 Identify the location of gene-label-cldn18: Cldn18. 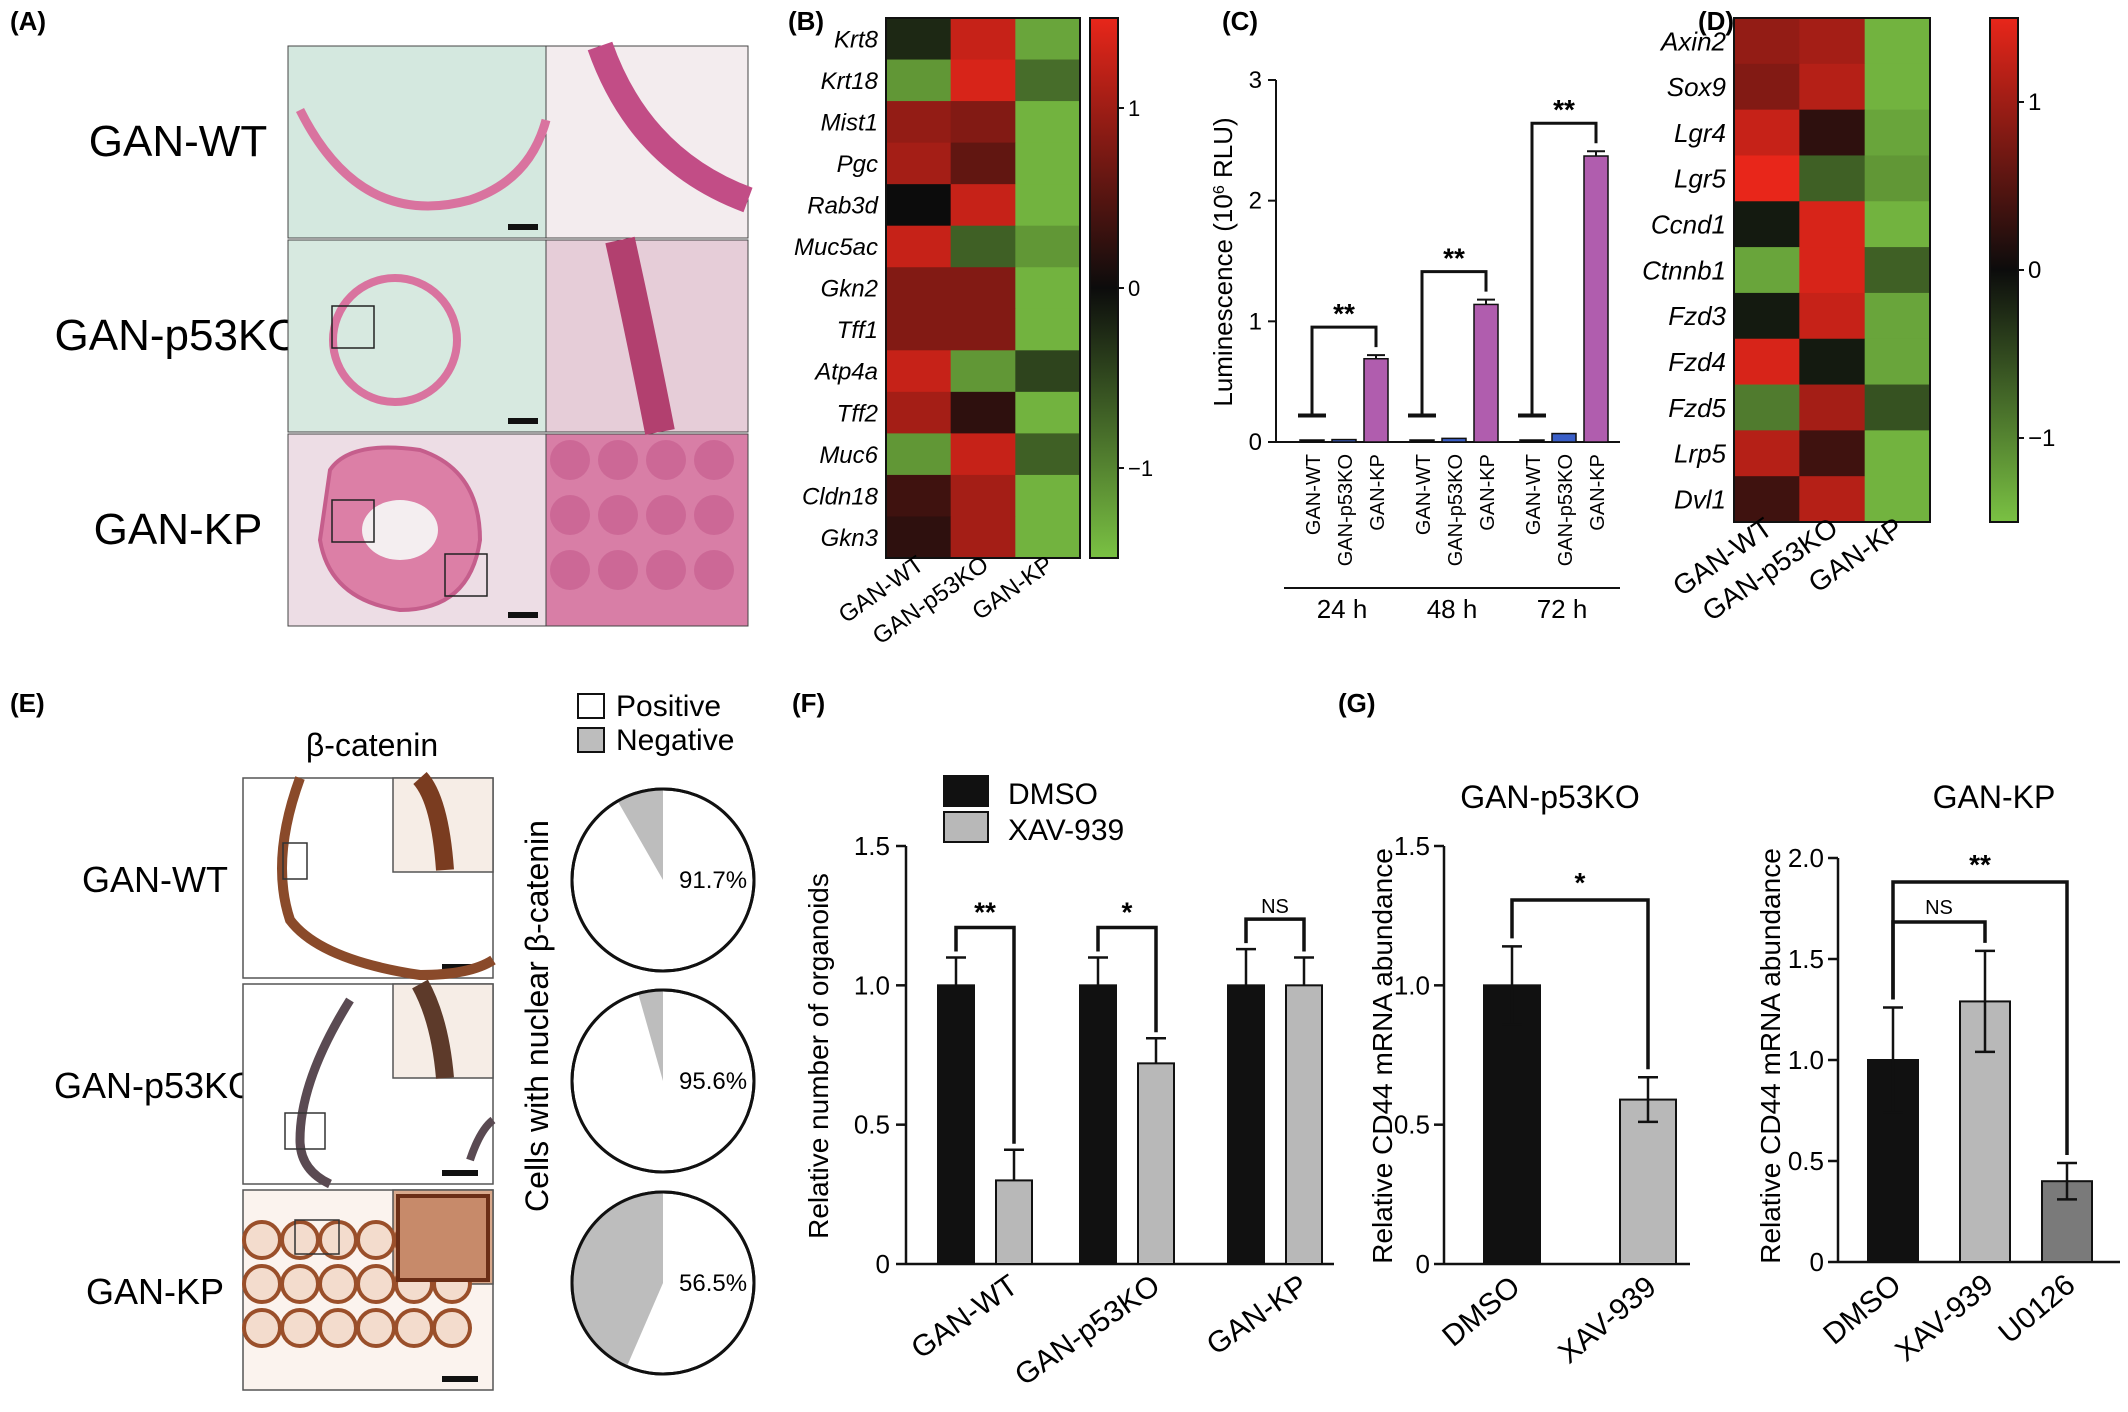
(840, 496).